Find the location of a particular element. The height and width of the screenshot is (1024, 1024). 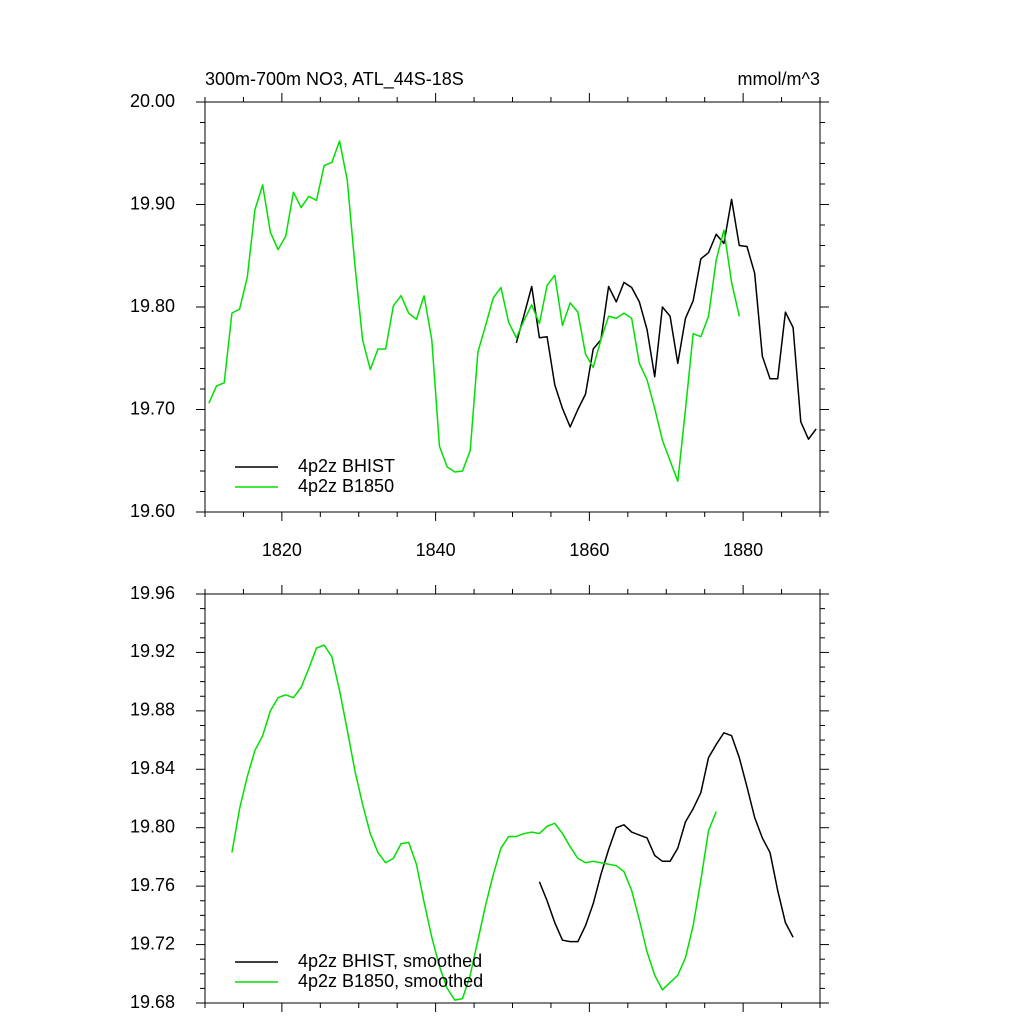

y-tick-label: 19.70 is located at coordinates (152, 408).